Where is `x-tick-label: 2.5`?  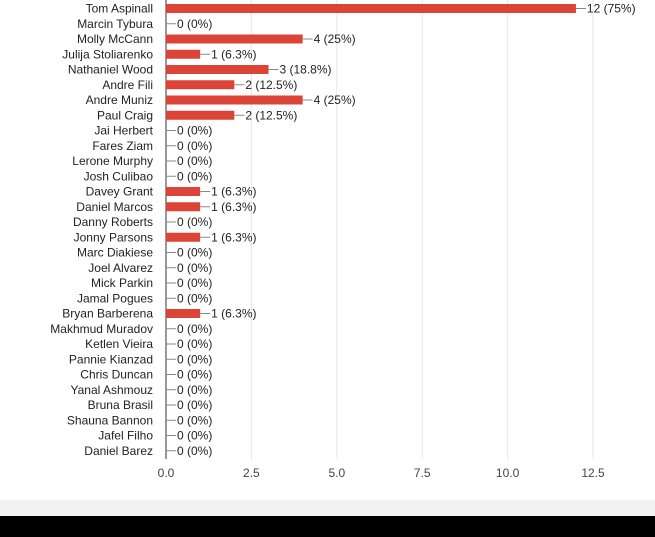
x-tick-label: 2.5 is located at coordinates (251, 473).